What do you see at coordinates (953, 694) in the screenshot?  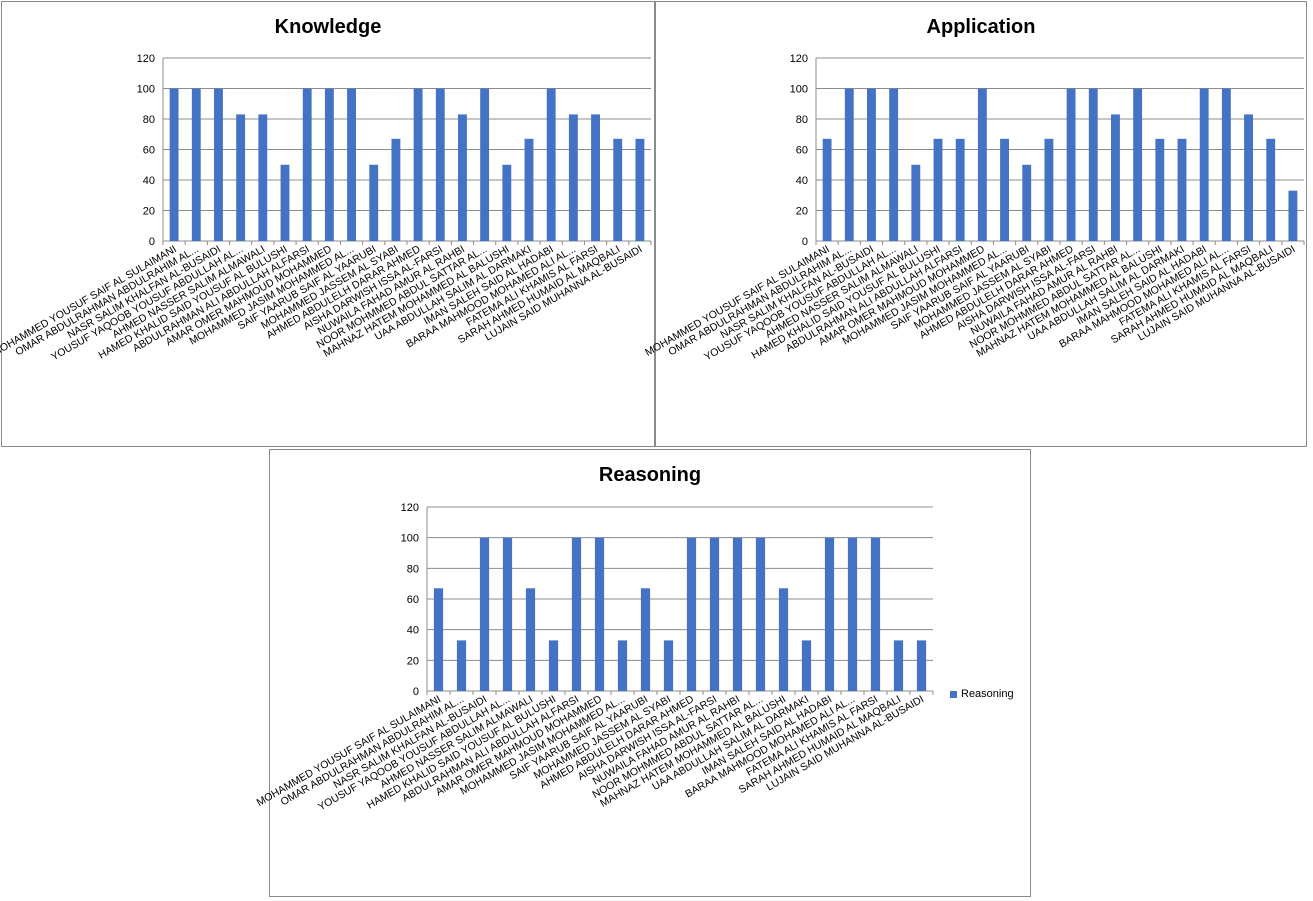 I see `legend-swatch` at bounding box center [953, 694].